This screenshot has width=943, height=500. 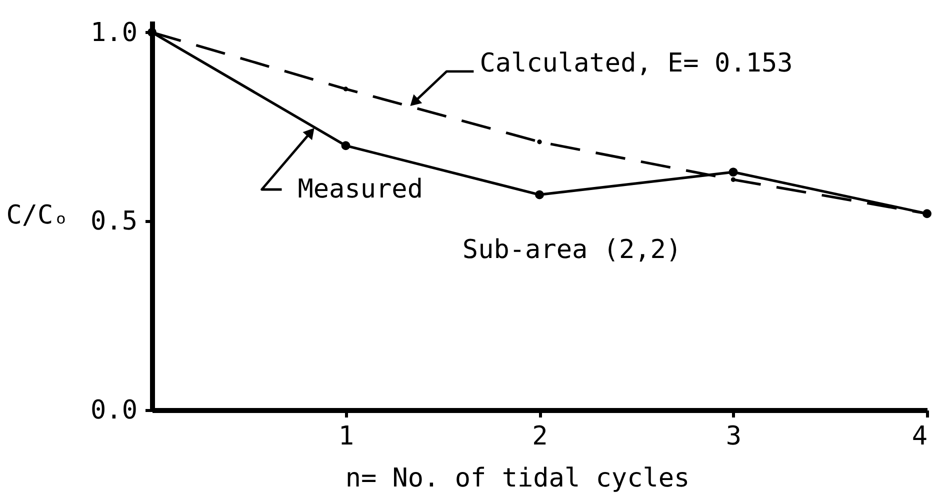 What do you see at coordinates (360, 189) in the screenshot?
I see `series-label: Measured` at bounding box center [360, 189].